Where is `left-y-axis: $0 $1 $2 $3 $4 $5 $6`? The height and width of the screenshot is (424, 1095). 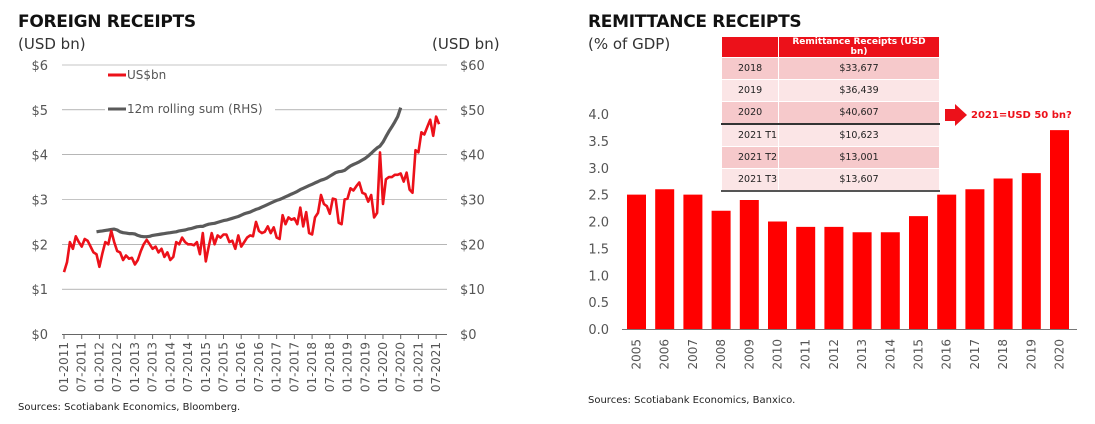 left-y-axis: $0 $1 $2 $3 $4 $5 $6 is located at coordinates (39, 201).